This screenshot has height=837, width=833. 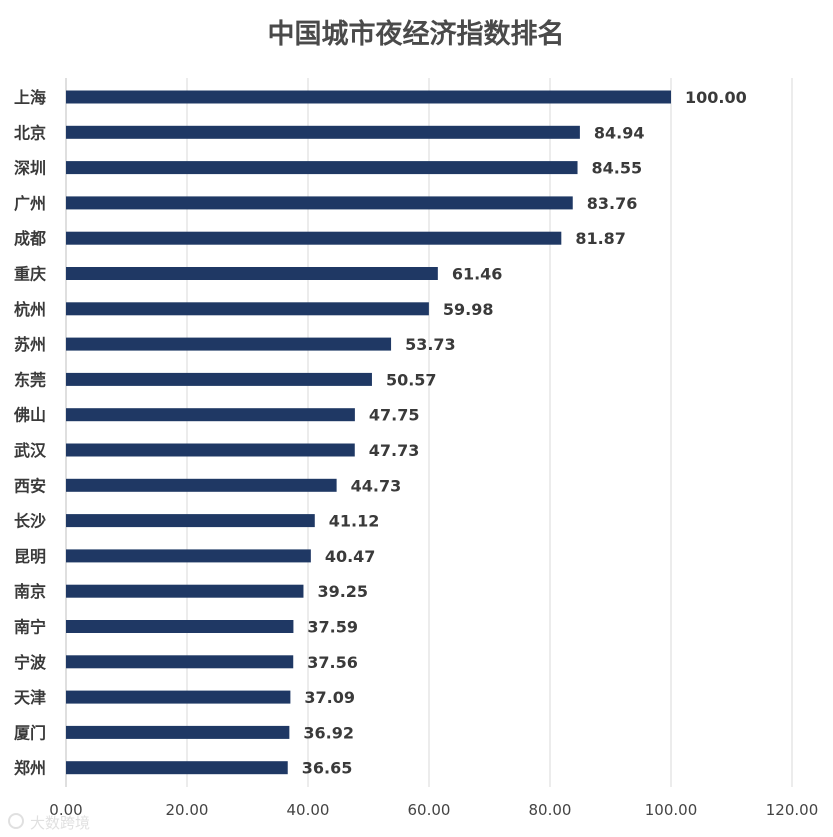 I want to click on data-label: 44.73, so click(x=376, y=485).